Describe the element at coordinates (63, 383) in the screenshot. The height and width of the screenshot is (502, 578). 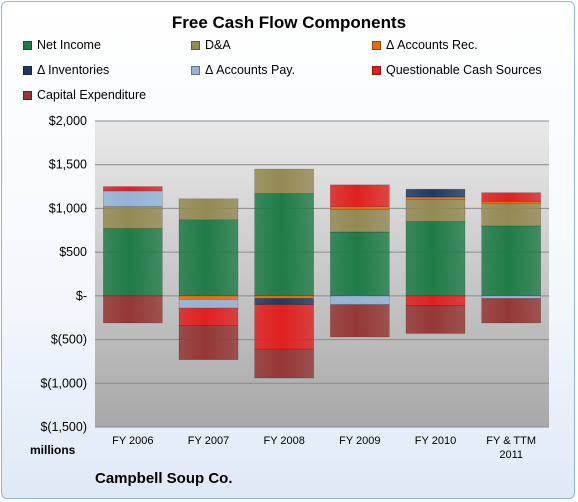
I see `y-tick-label: $(1,000)` at that location.